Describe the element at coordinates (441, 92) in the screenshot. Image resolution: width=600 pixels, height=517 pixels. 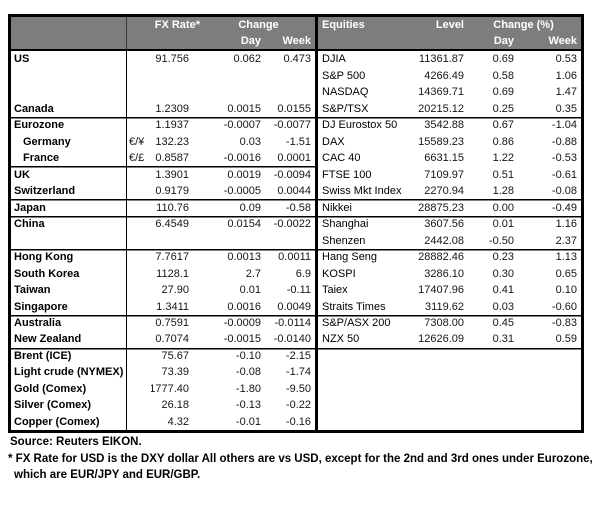
I see `eq-cell-level: 14369.71` at that location.